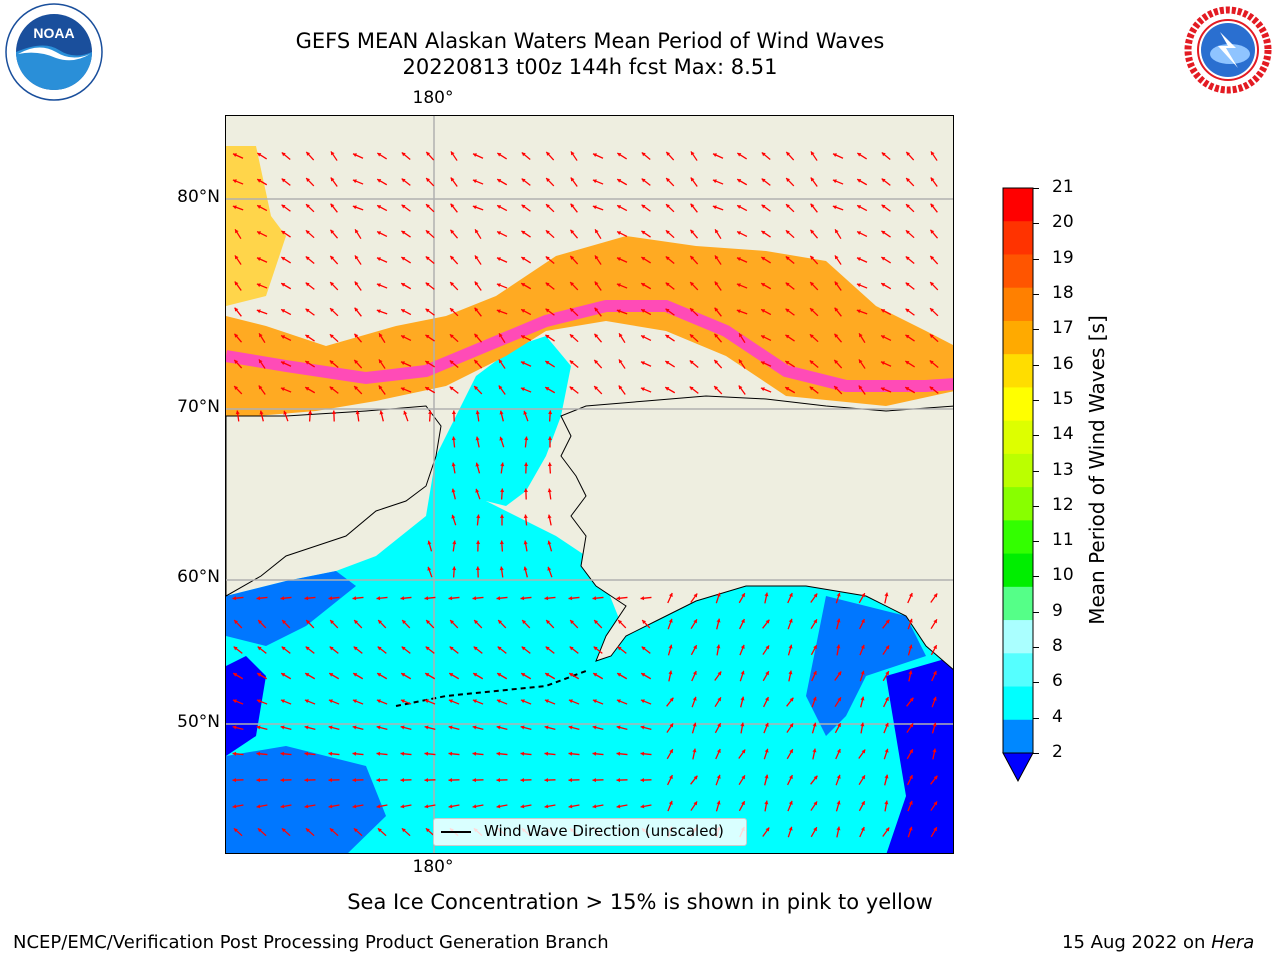 This screenshot has width=1280, height=960. I want to click on shallow-area, so click(866, 666).